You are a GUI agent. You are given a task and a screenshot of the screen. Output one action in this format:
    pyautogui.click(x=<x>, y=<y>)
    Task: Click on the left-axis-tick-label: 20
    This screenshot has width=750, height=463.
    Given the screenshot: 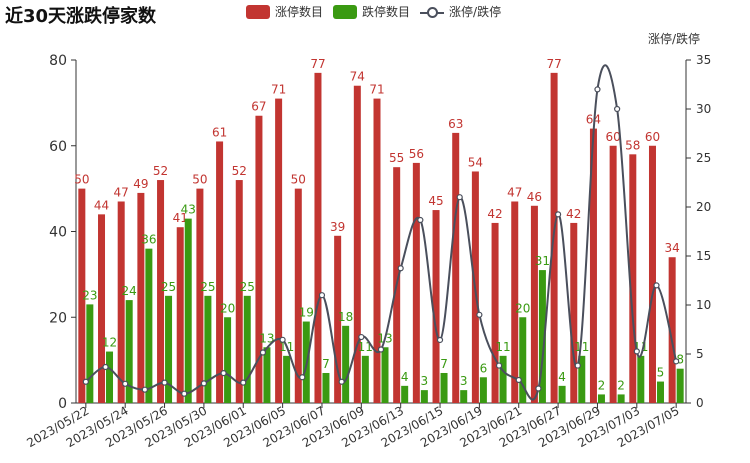 What is the action you would take?
    pyautogui.click(x=58, y=318)
    